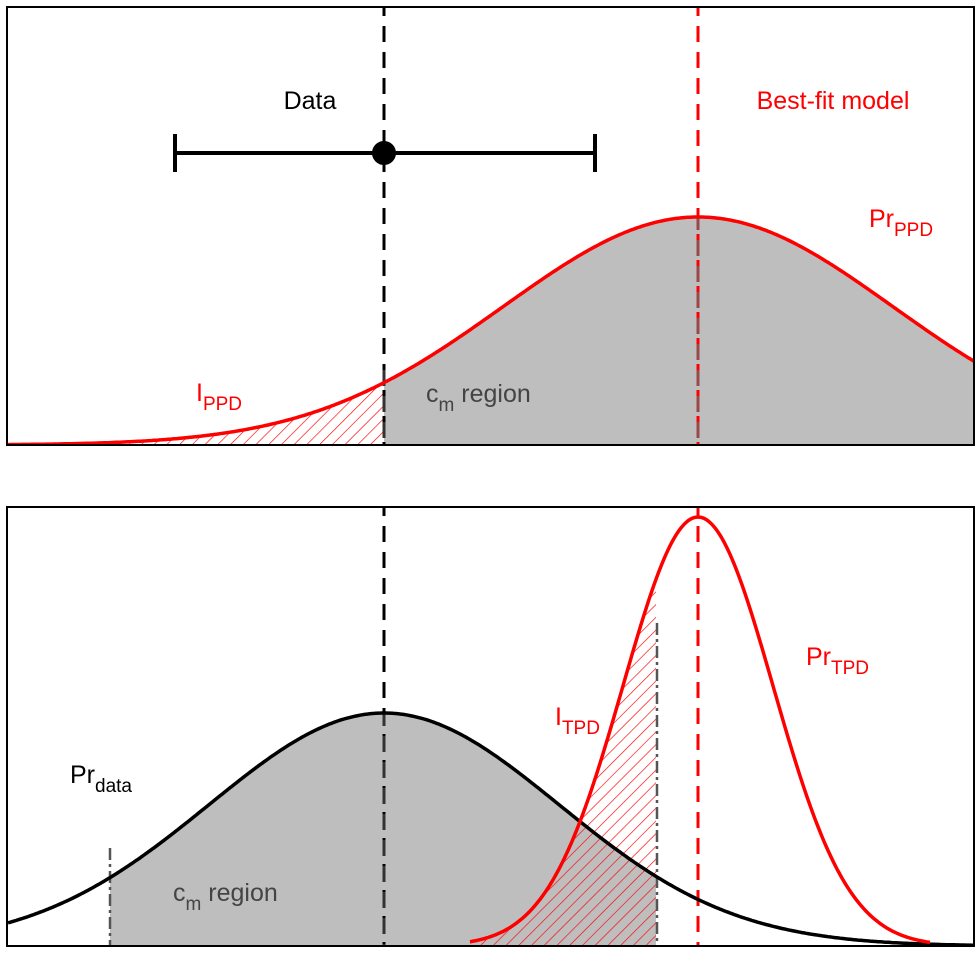  What do you see at coordinates (833, 101) in the screenshot?
I see `best-fit-model-label: Best-fit model` at bounding box center [833, 101].